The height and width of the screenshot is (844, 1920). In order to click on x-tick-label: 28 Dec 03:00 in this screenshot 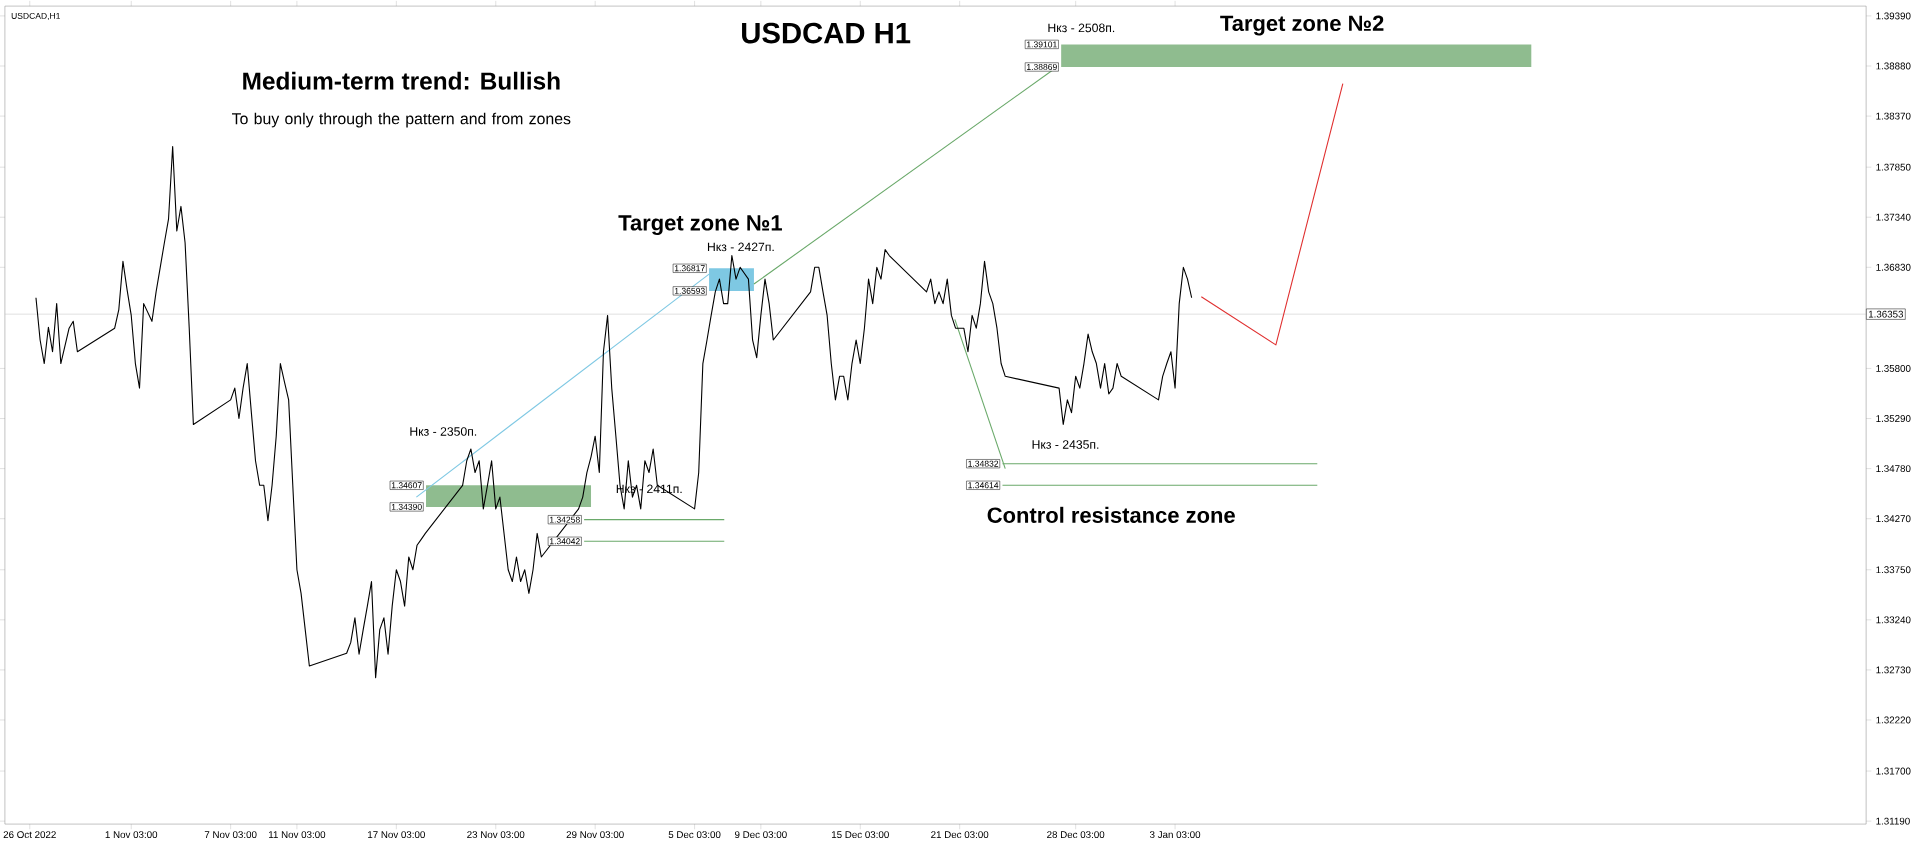, I will do `click(1076, 835)`.